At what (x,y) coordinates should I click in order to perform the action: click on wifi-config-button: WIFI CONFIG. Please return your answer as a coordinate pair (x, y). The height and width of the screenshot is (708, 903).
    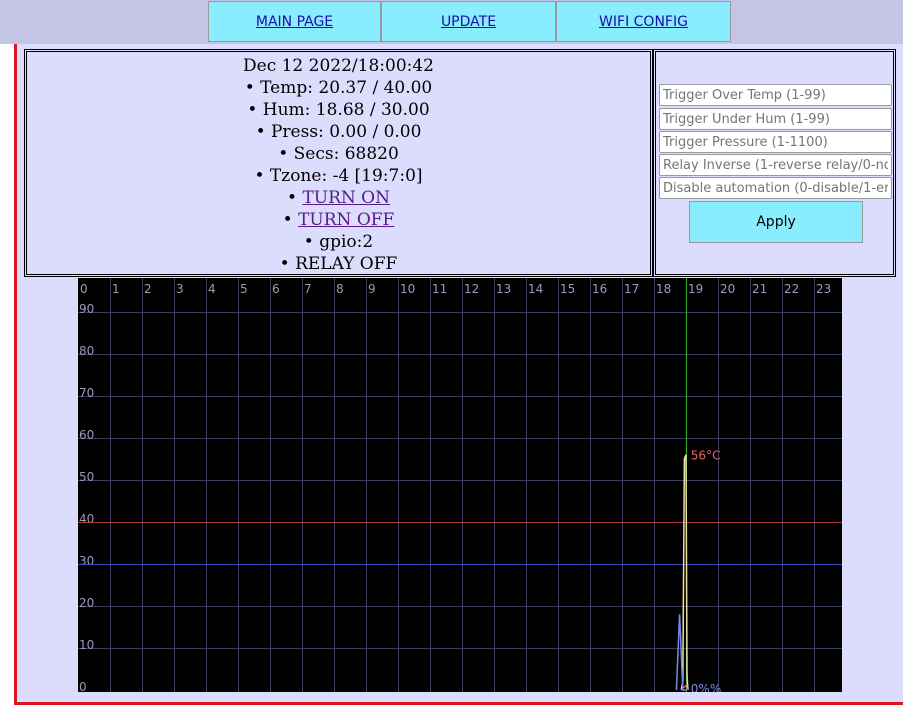
    Looking at the image, I should click on (643, 21).